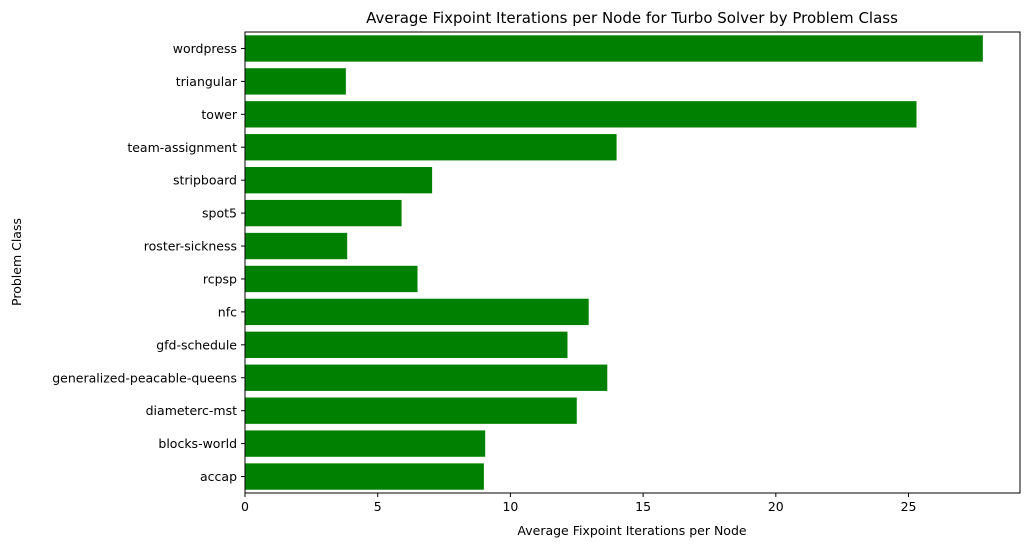 The image size is (1029, 547). What do you see at coordinates (245, 506) in the screenshot?
I see `x-tick-label: 0` at bounding box center [245, 506].